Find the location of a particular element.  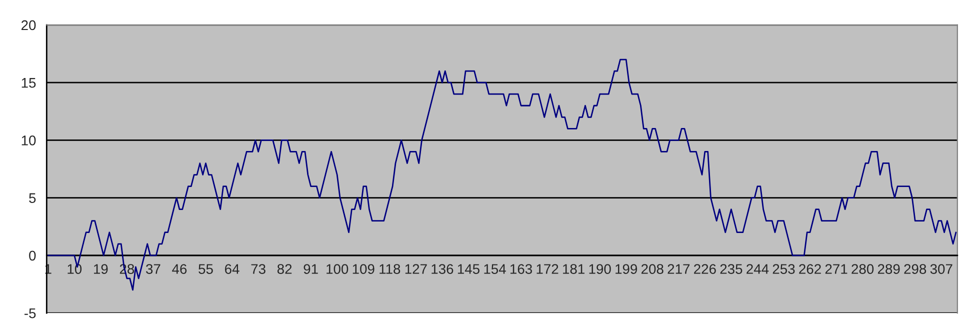

x-tick-label: 262 is located at coordinates (810, 269).